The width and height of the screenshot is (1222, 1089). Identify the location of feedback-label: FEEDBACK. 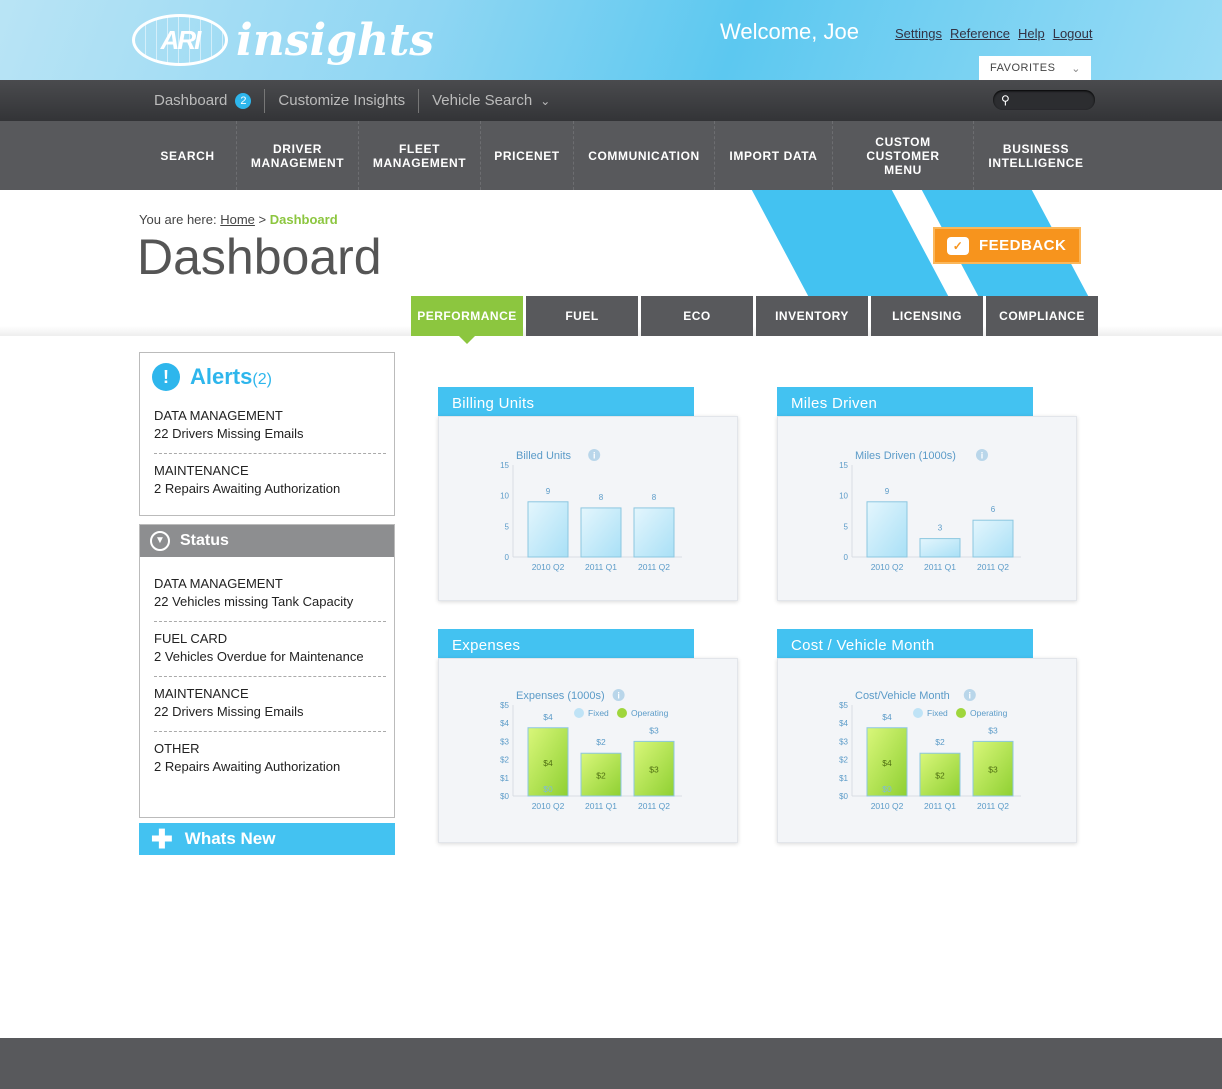
(1023, 245).